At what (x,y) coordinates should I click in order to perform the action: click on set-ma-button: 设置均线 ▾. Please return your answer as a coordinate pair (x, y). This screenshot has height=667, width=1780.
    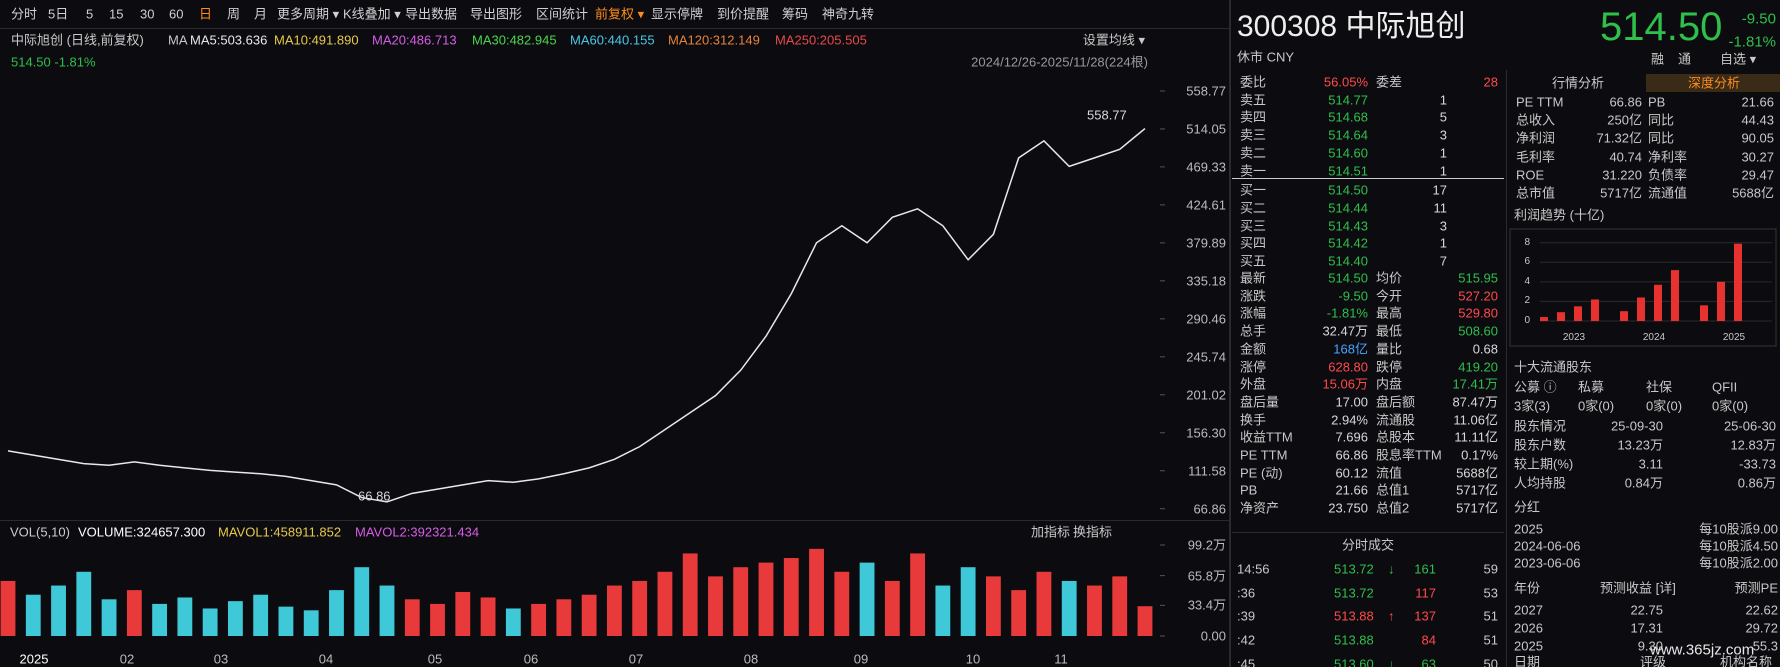
    Looking at the image, I should click on (1113, 40).